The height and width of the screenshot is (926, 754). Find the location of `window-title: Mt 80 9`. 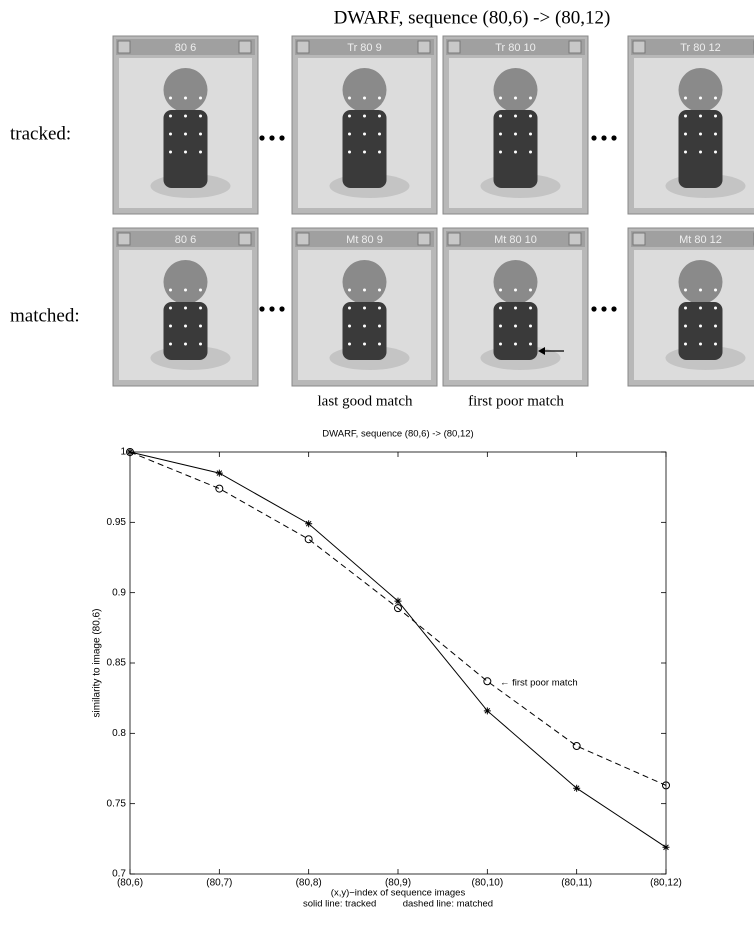

window-title: Mt 80 9 is located at coordinates (364, 240).